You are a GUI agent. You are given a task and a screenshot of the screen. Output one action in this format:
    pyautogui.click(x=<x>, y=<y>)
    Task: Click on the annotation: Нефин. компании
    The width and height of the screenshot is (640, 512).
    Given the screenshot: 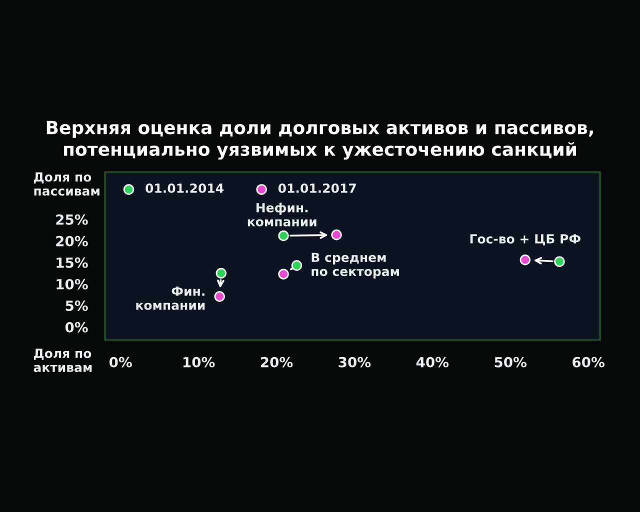 What is the action you would take?
    pyautogui.click(x=282, y=214)
    